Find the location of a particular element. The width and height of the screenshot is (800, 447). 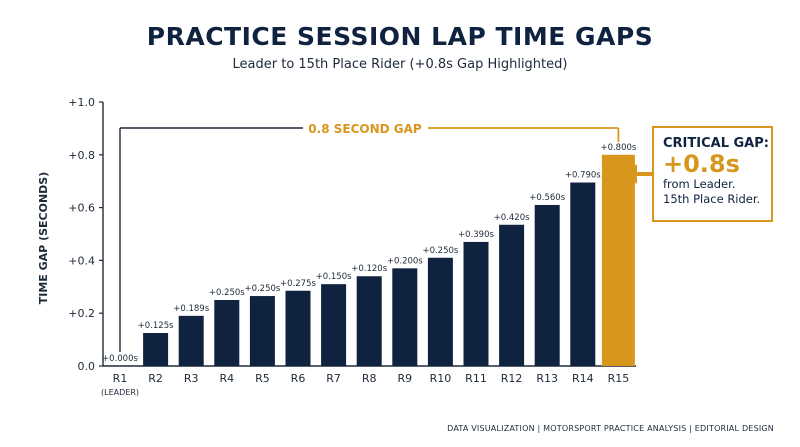

y-tick-label: +0.4 is located at coordinates (81, 260).